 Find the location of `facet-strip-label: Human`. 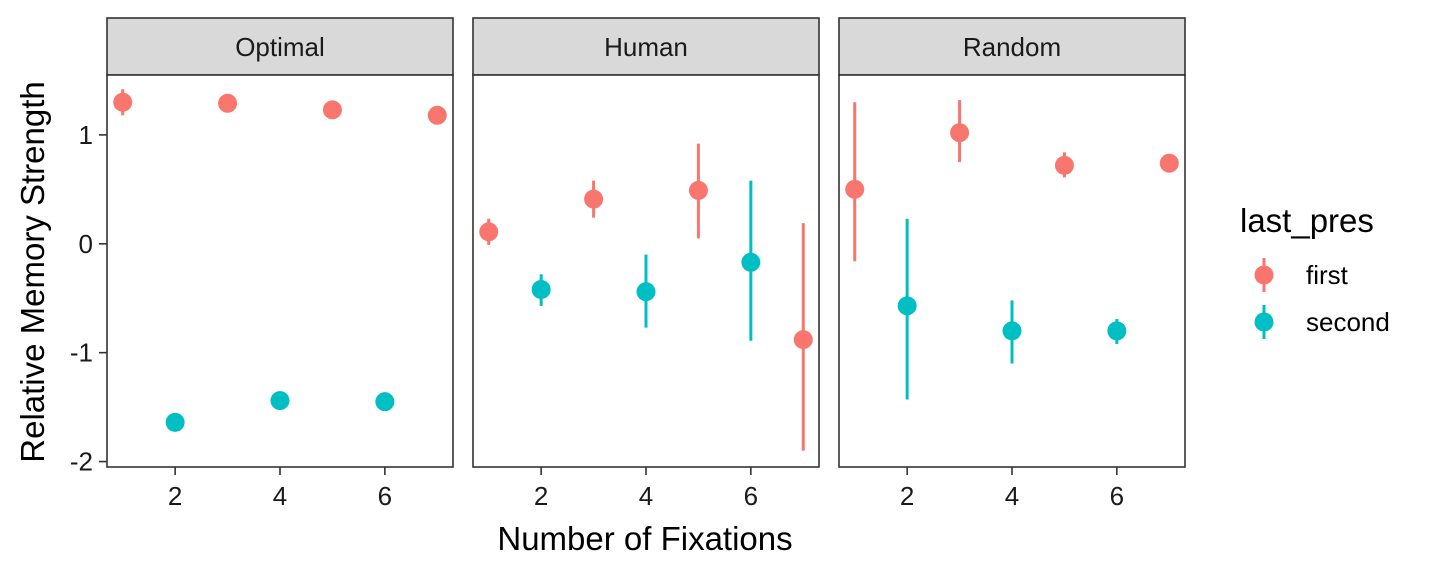

facet-strip-label: Human is located at coordinates (646, 47).